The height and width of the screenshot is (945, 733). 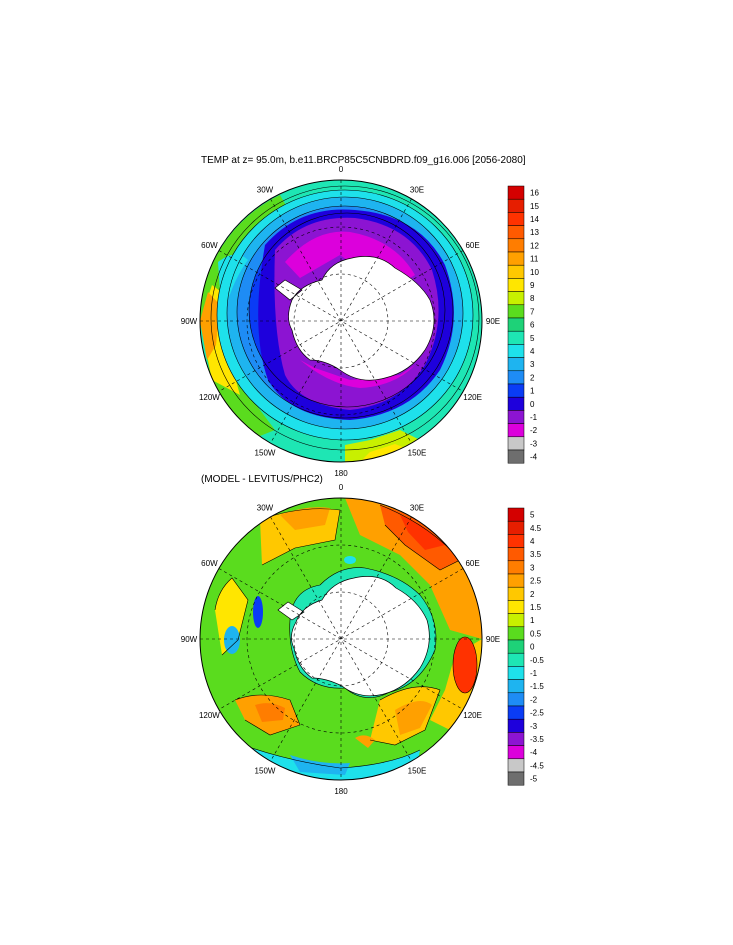 I want to click on lon-label: 30W, so click(x=265, y=189).